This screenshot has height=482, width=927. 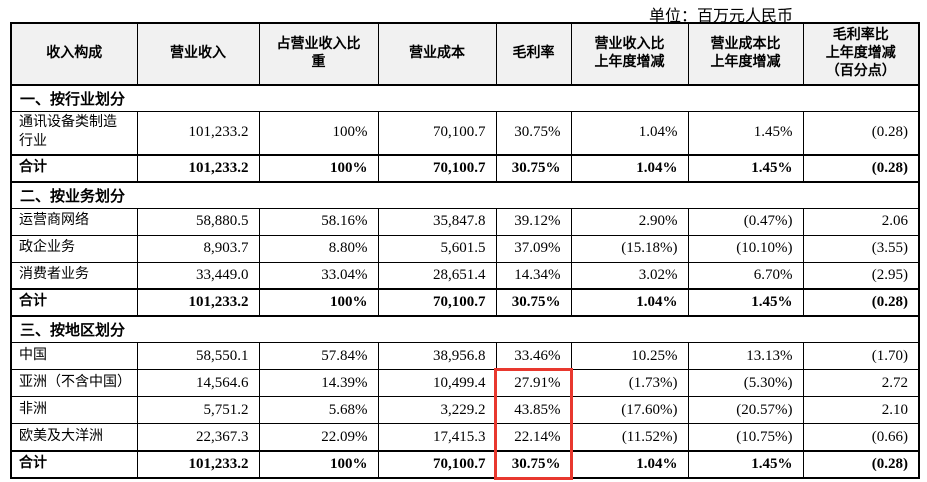 I want to click on value-cell: 2.90%, so click(x=629, y=221).